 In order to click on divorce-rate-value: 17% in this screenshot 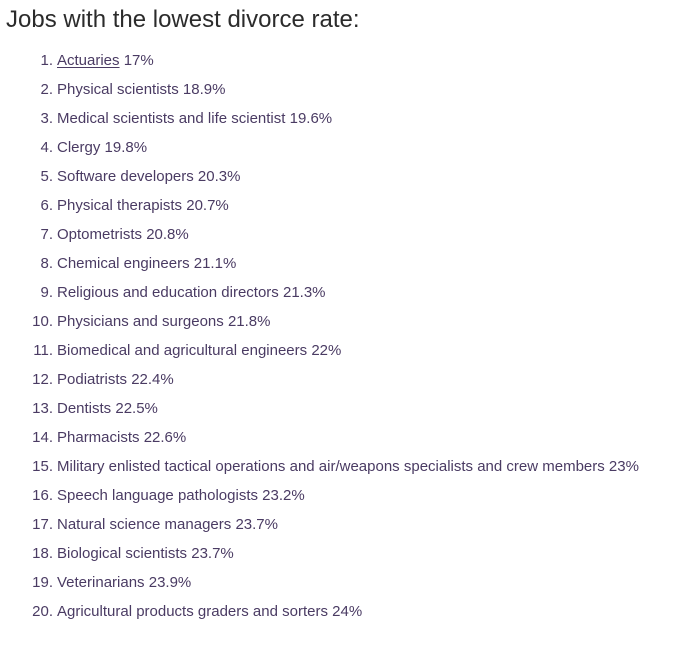, I will do `click(138, 60)`.